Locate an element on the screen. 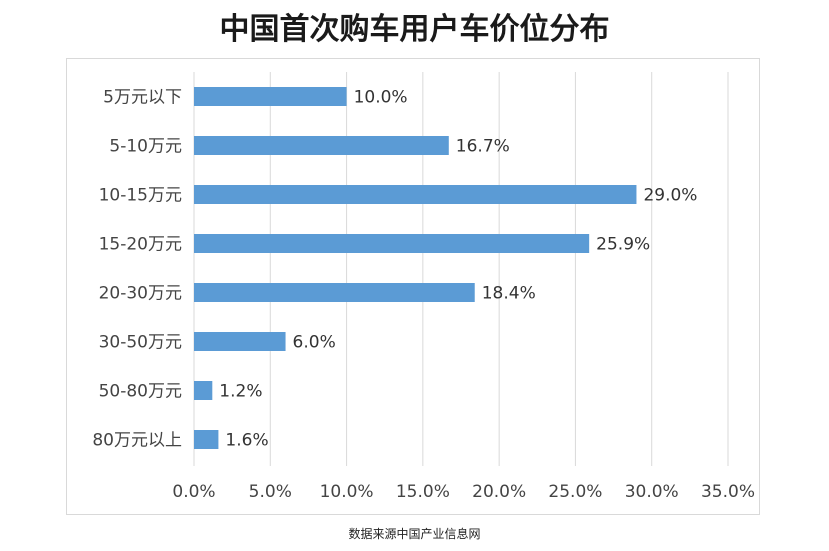  category-label: 20-30万元 is located at coordinates (140, 294).